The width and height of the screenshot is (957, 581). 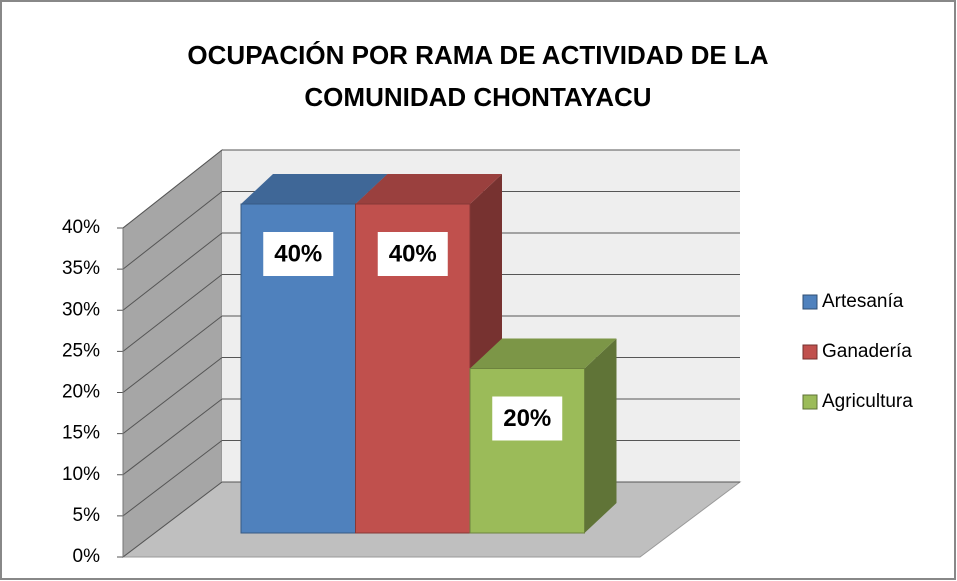 I want to click on bar-side, so click(x=600, y=435).